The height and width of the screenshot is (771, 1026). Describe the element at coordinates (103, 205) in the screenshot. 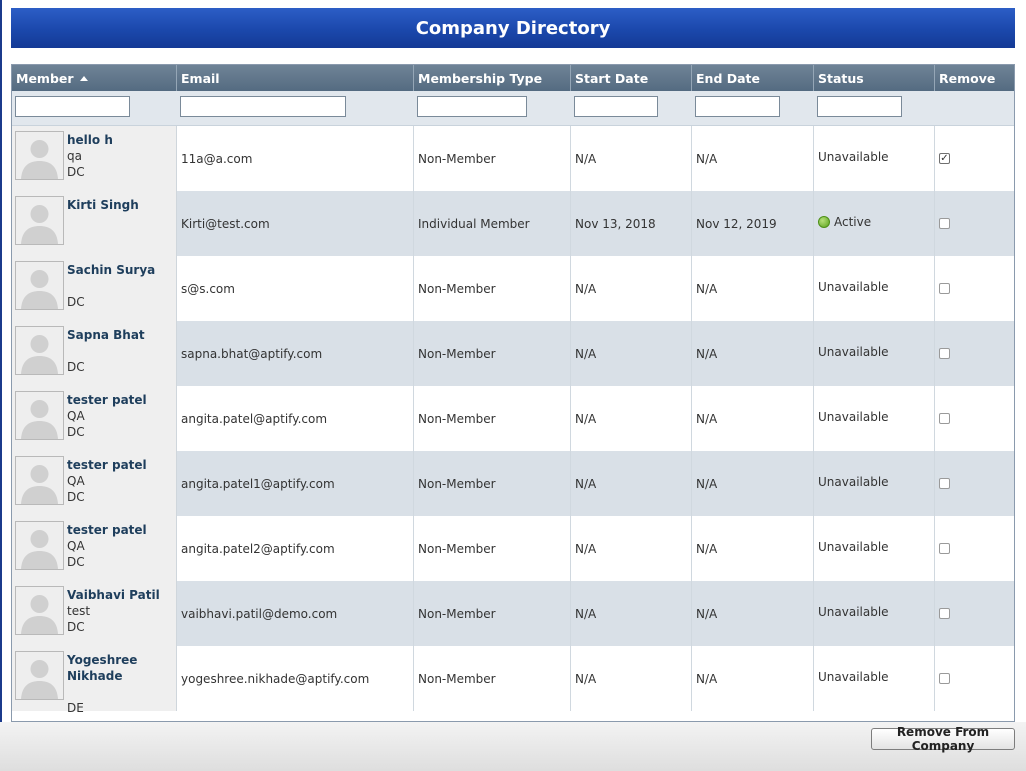

I see `member-name: Kirti Singh` at that location.